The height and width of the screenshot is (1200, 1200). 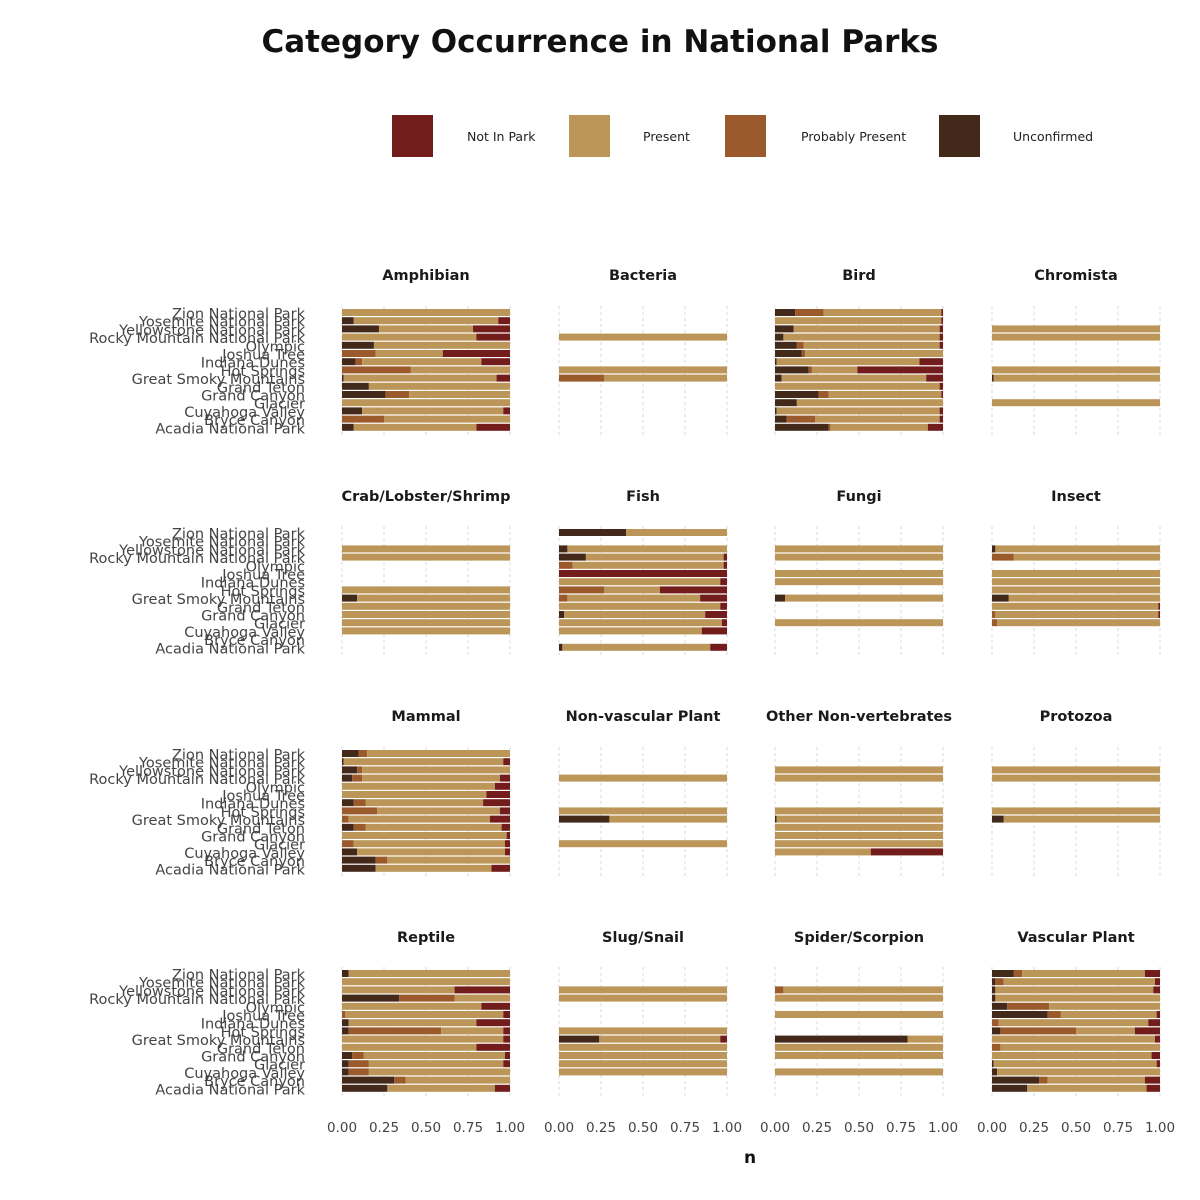 What do you see at coordinates (197, 559) in the screenshot?
I see `y-tick-label: Rocky Mountain National Park` at bounding box center [197, 559].